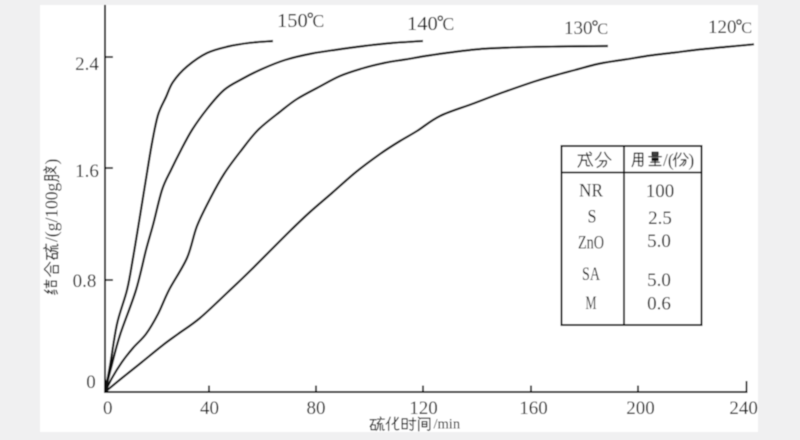 Image resolution: width=800 pixels, height=440 pixels. I want to click on svg-text: 0.6, so click(659, 303).